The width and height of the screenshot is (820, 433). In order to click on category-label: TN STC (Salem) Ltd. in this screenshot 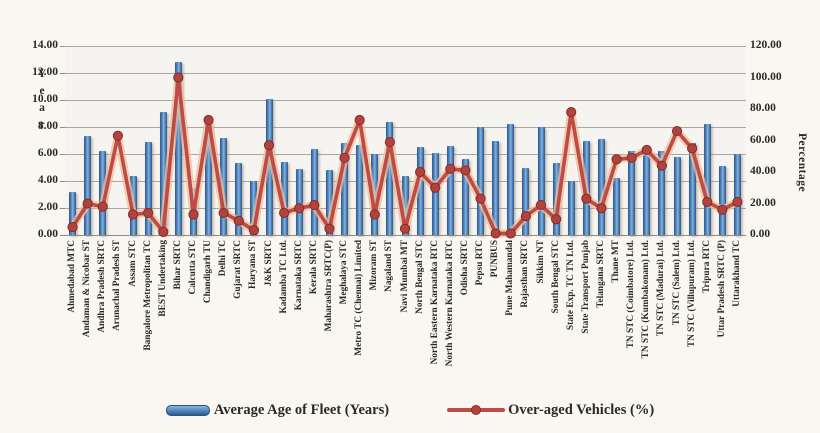, I will do `click(676, 283)`.